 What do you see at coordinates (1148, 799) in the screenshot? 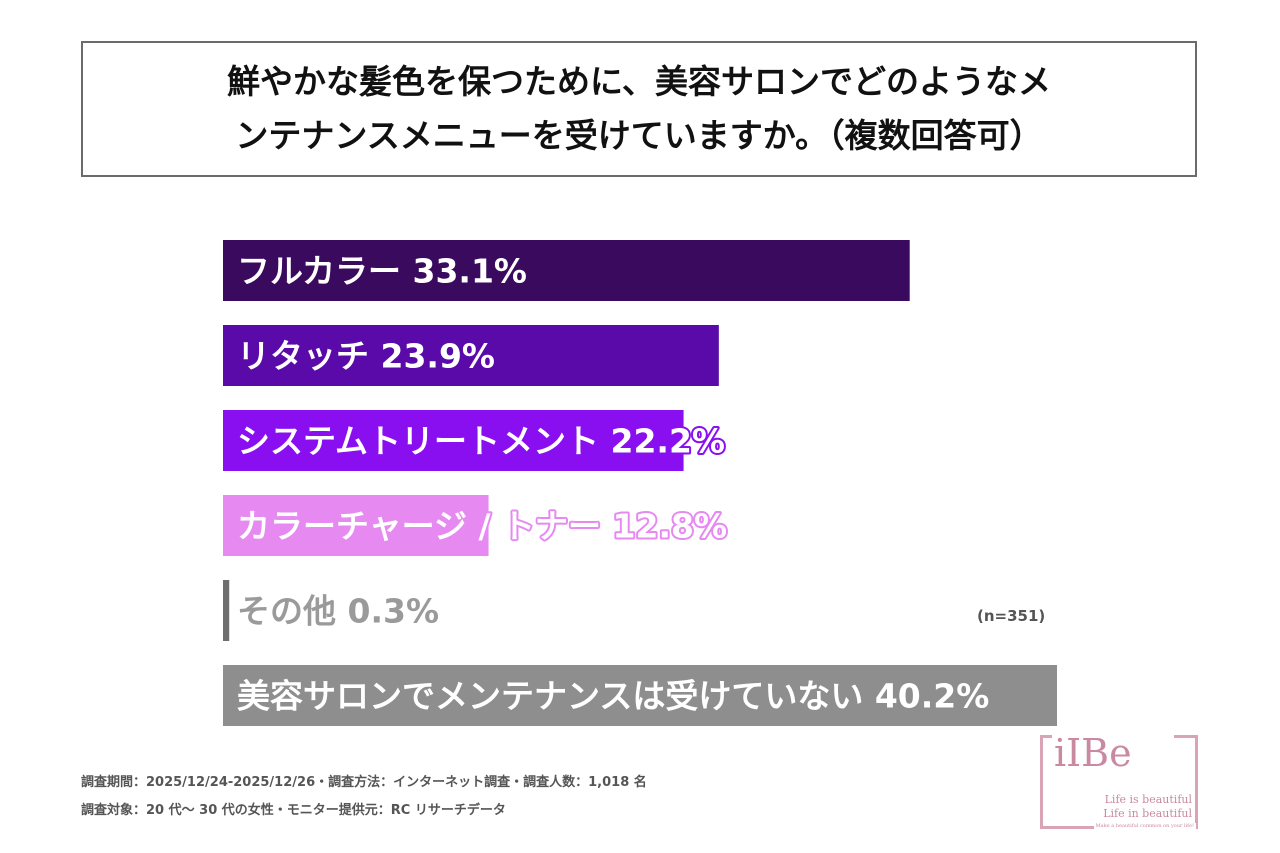
I see `logo-tagline-1: Life is beautiful` at bounding box center [1148, 799].